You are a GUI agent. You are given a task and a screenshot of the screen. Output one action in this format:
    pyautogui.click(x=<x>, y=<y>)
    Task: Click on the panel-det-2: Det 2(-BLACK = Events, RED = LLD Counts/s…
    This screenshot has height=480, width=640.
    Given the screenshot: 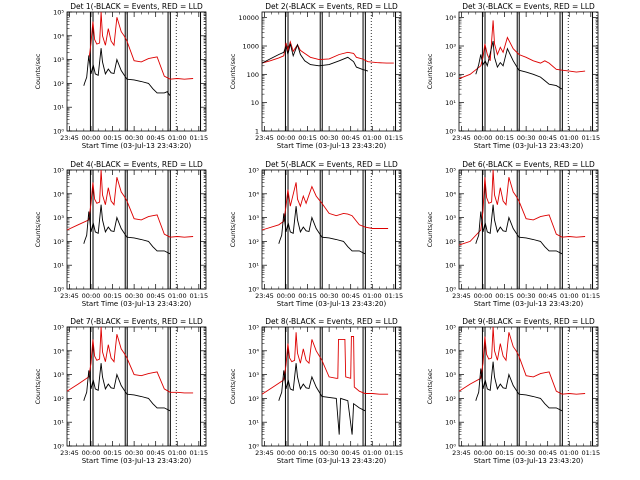 What is the action you would take?
    pyautogui.click(x=316, y=76)
    